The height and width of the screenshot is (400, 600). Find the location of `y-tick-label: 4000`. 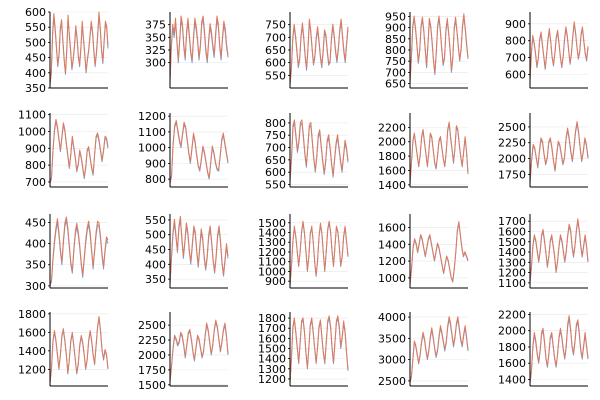

y-tick-label: 4000 is located at coordinates (392, 317).